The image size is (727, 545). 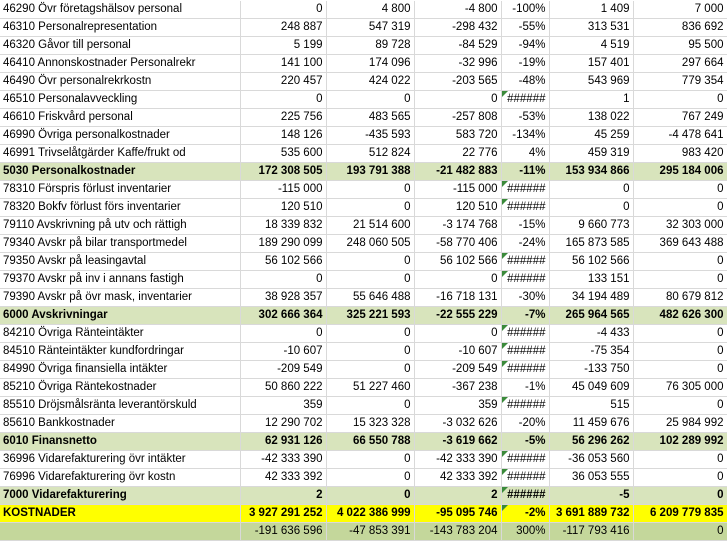 I want to click on diff-cell: -10 607, so click(x=458, y=351).